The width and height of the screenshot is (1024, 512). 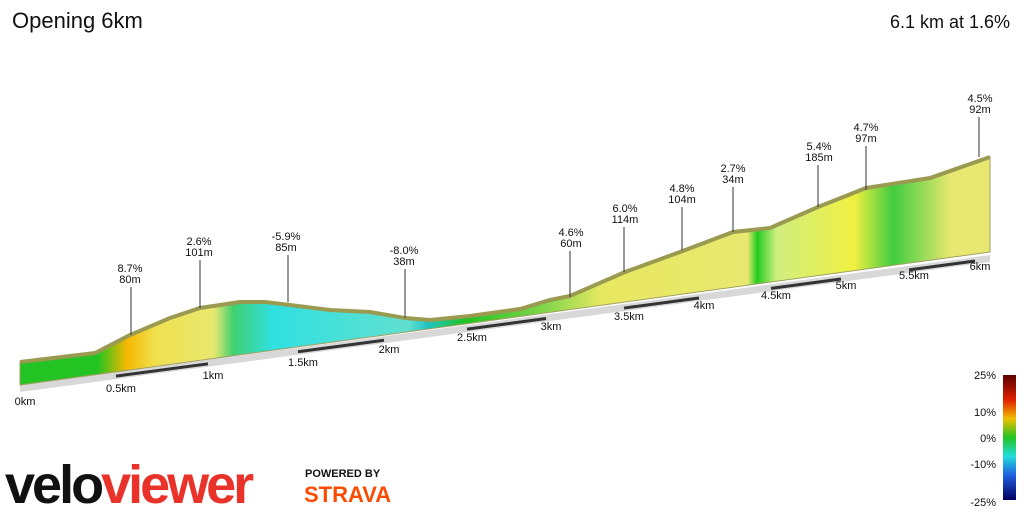 What do you see at coordinates (213, 376) in the screenshot?
I see `distance-label: 1km` at bounding box center [213, 376].